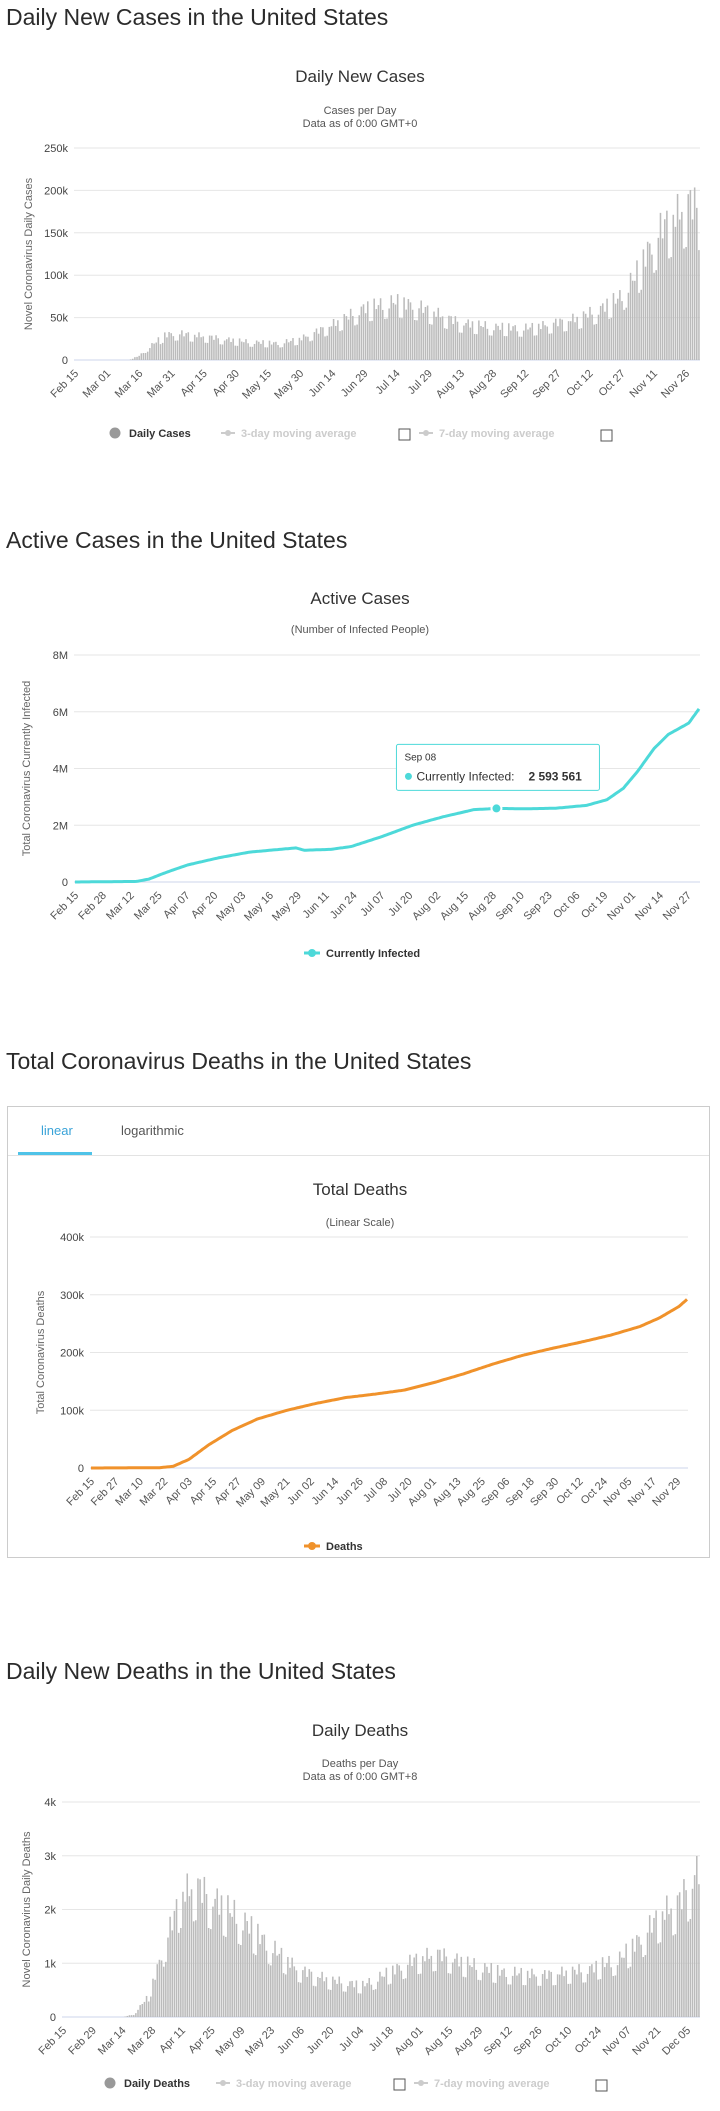  What do you see at coordinates (408, 776) in the screenshot?
I see `tooltip-dot` at bounding box center [408, 776].